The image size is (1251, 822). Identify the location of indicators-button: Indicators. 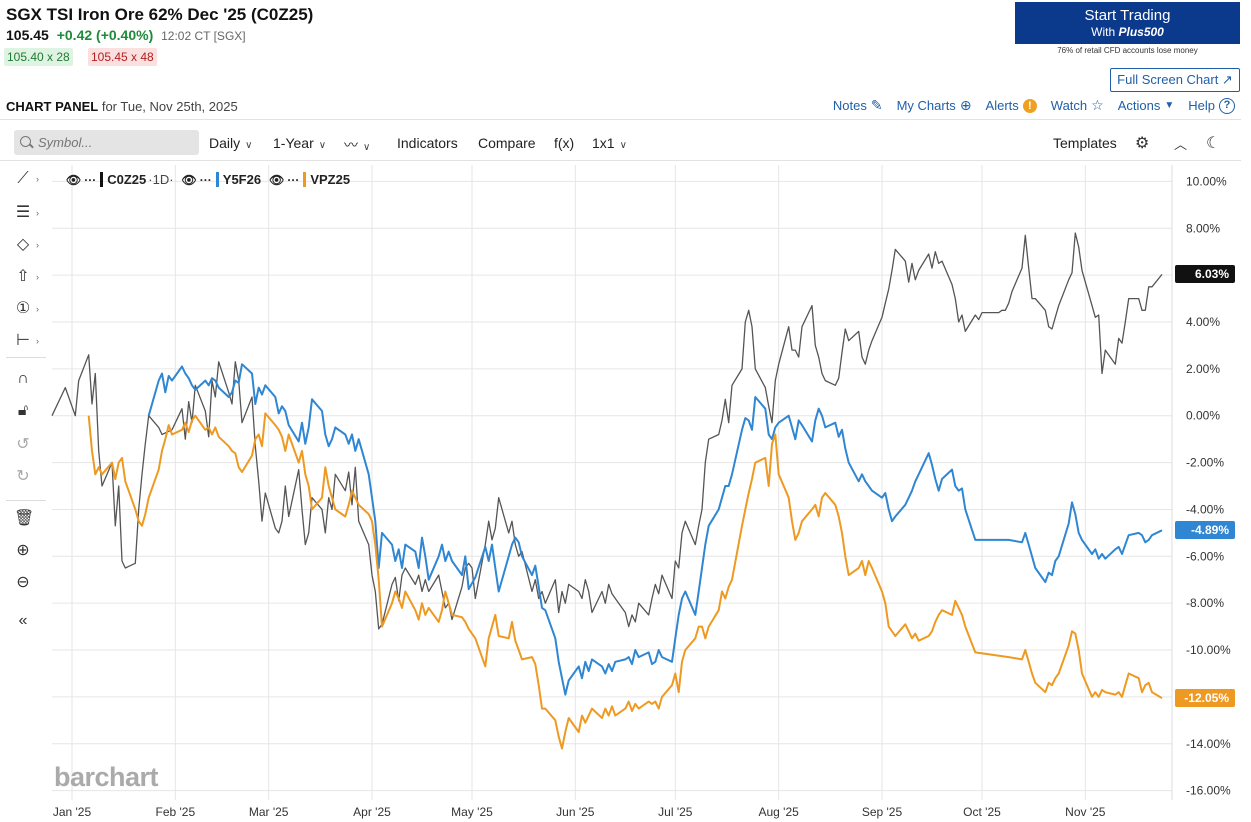
(427, 143).